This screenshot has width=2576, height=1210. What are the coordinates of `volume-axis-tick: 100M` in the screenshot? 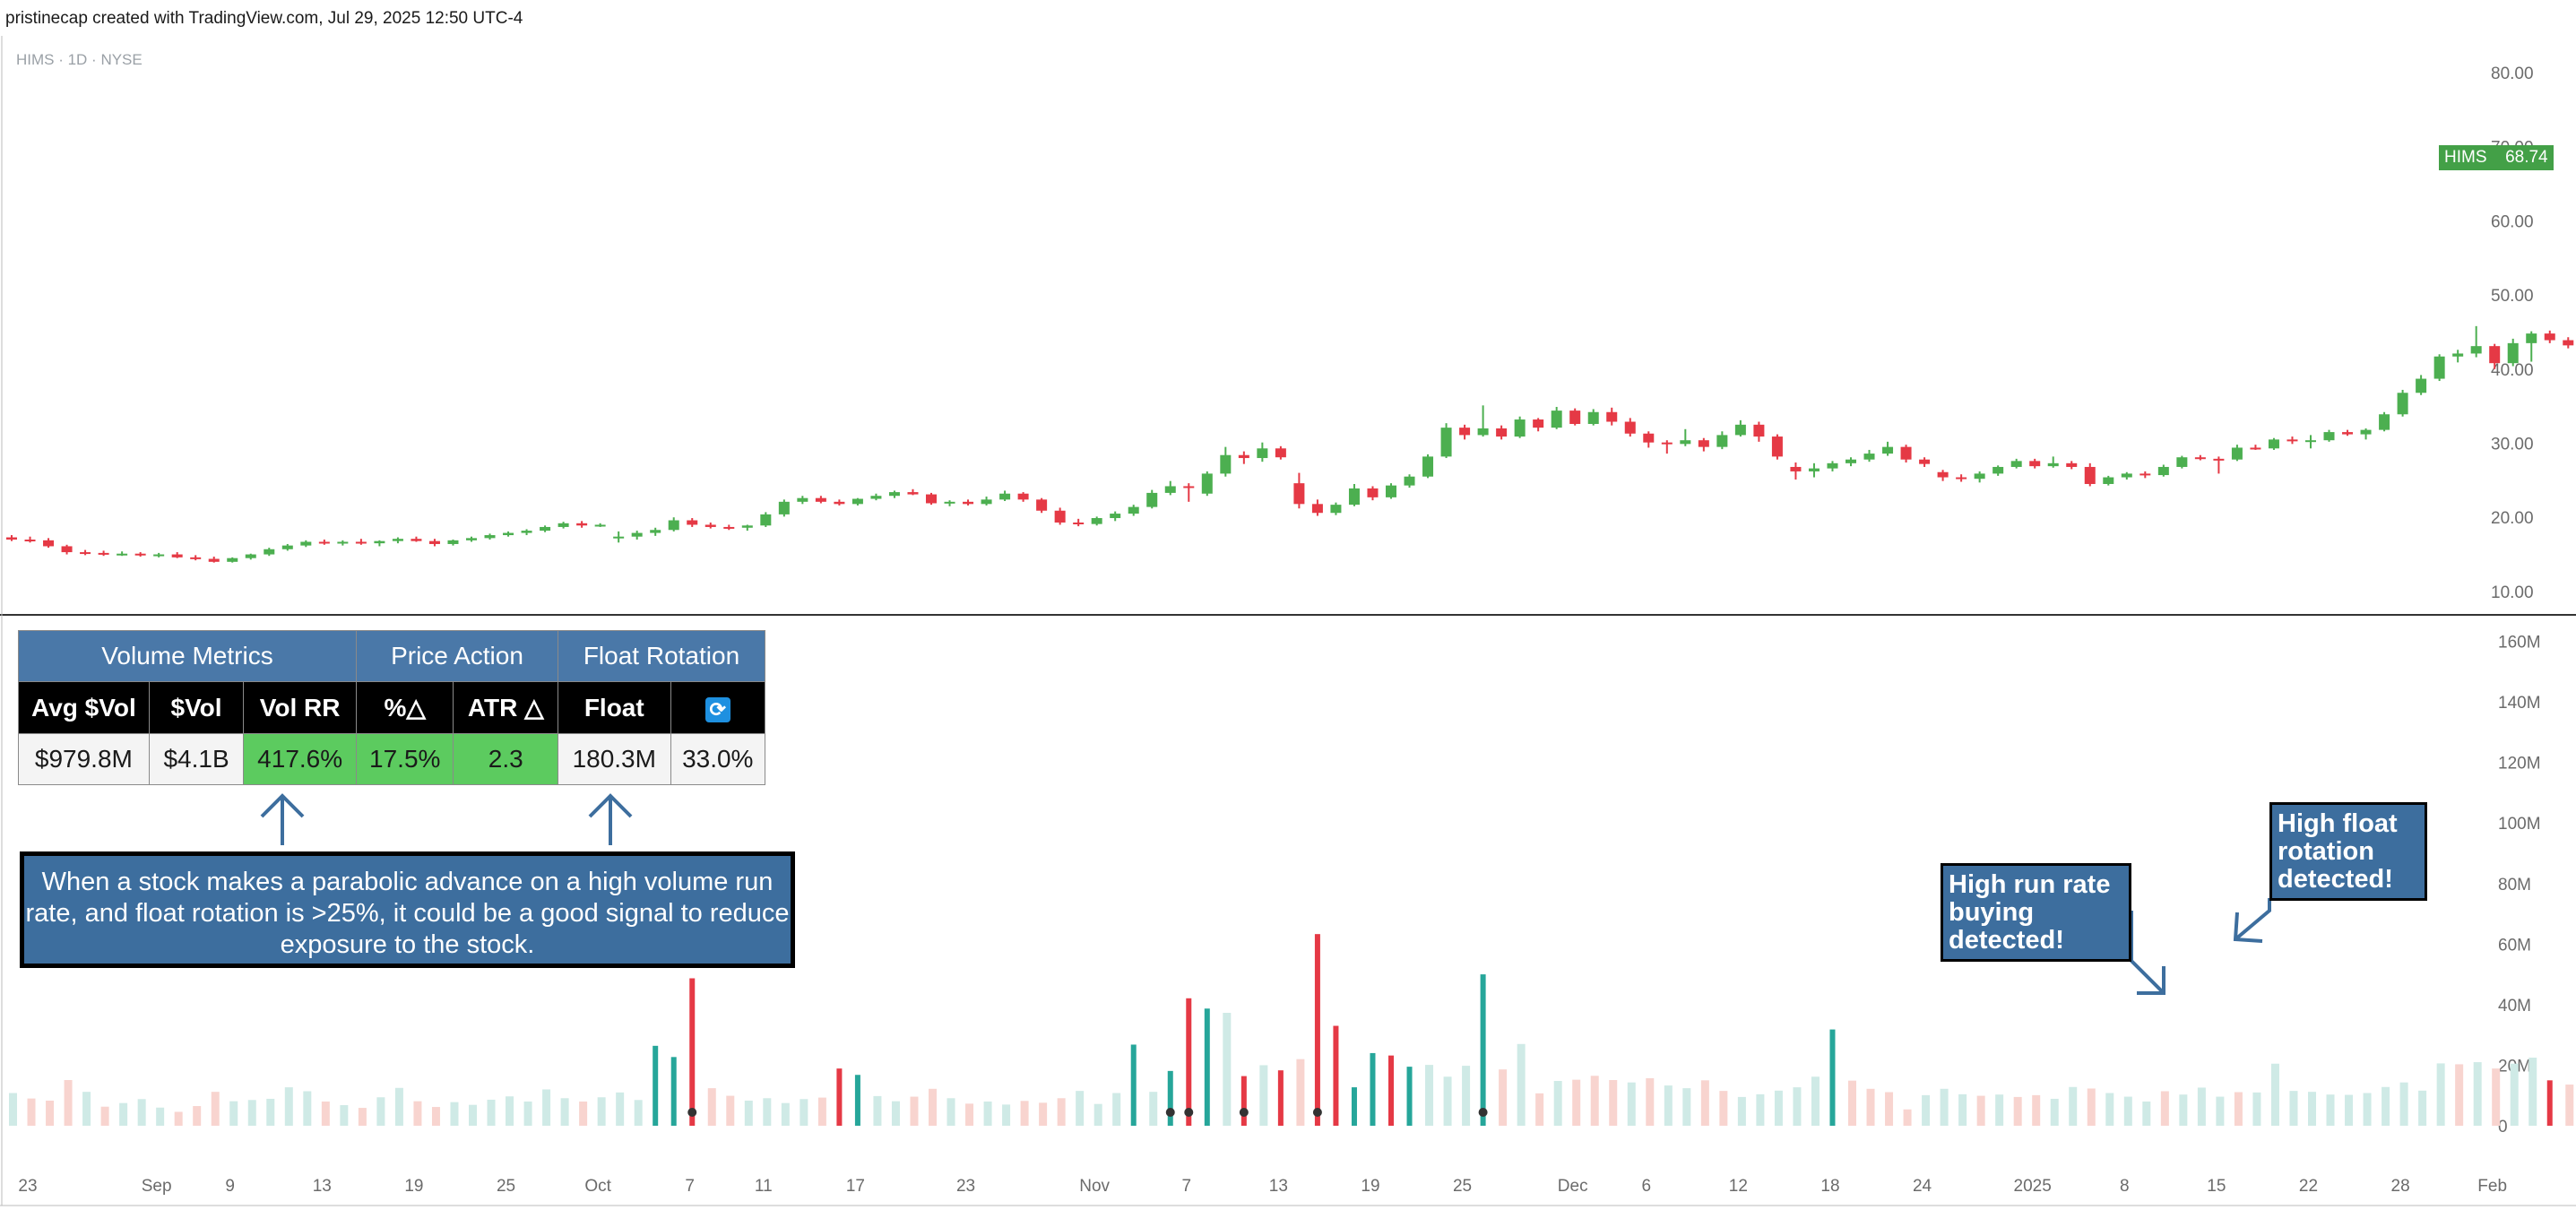 It's located at (2519, 824).